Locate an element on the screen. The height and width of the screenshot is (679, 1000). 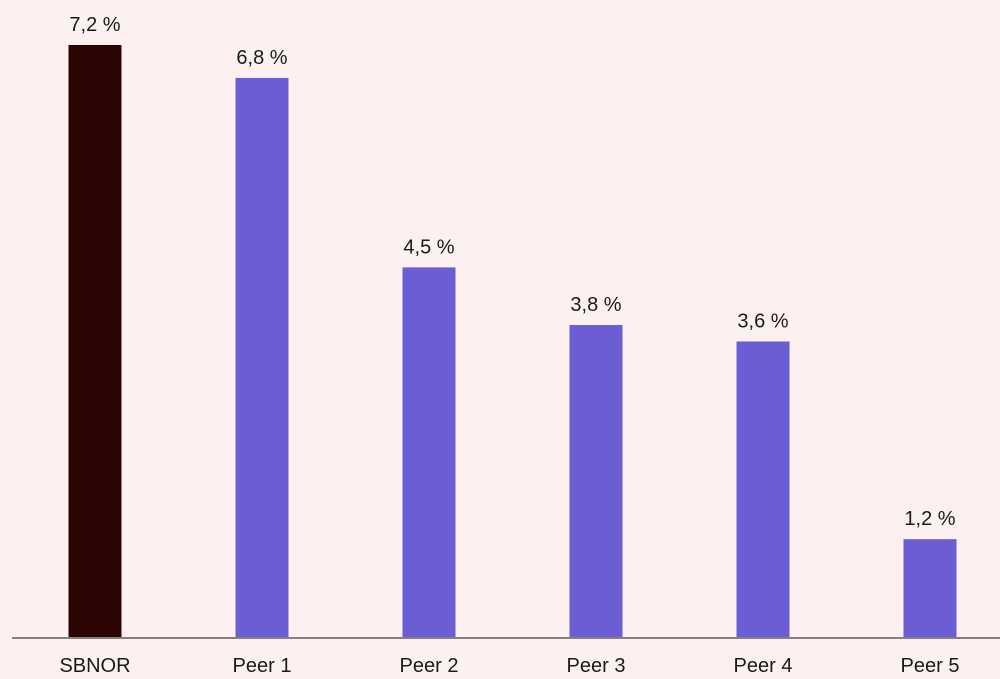
x-tick-label: SBNOR is located at coordinates (94, 666).